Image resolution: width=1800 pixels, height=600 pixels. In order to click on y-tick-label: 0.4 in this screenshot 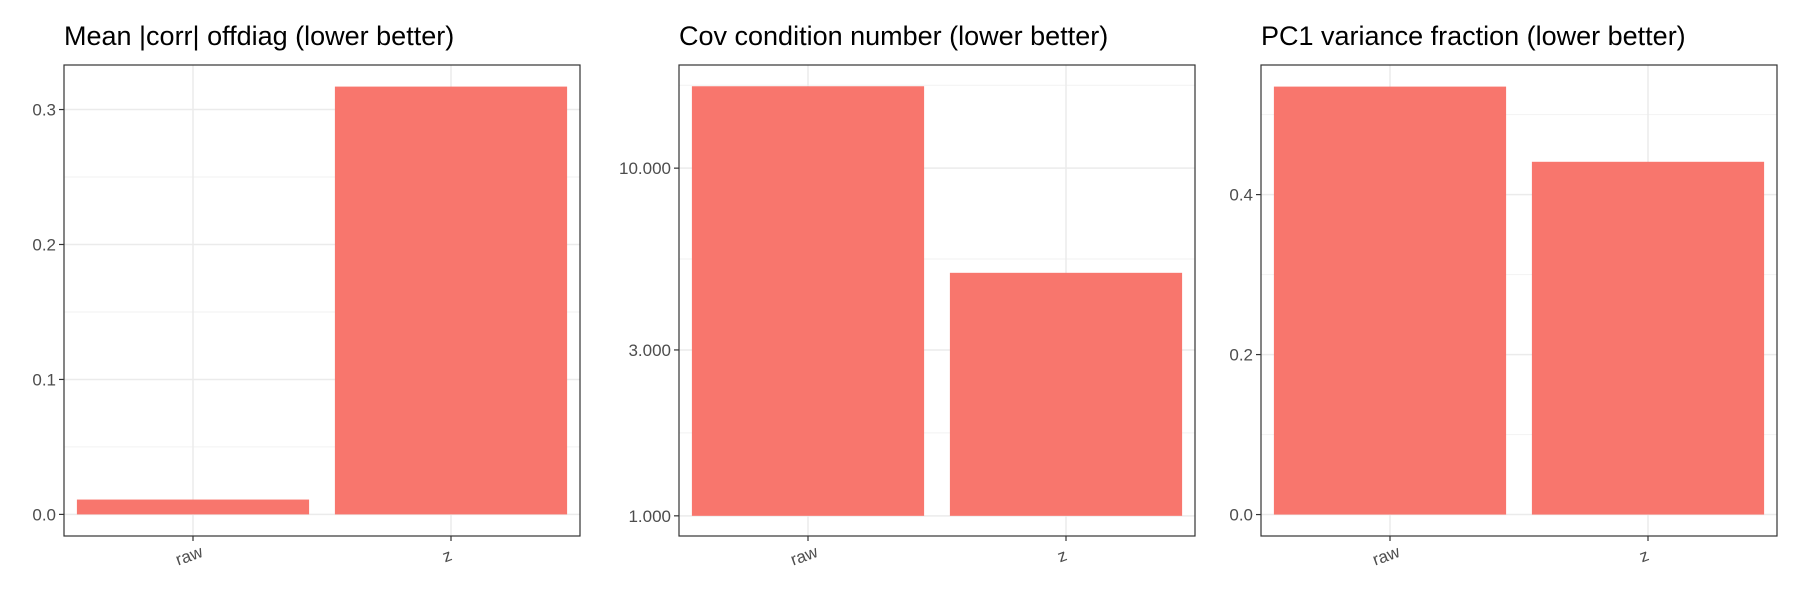, I will do `click(1241, 195)`.